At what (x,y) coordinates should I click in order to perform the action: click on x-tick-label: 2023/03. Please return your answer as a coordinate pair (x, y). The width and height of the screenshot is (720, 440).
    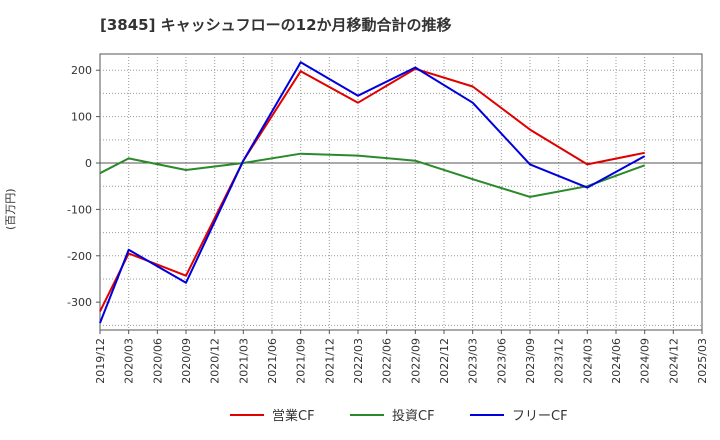
    Looking at the image, I should click on (473, 361).